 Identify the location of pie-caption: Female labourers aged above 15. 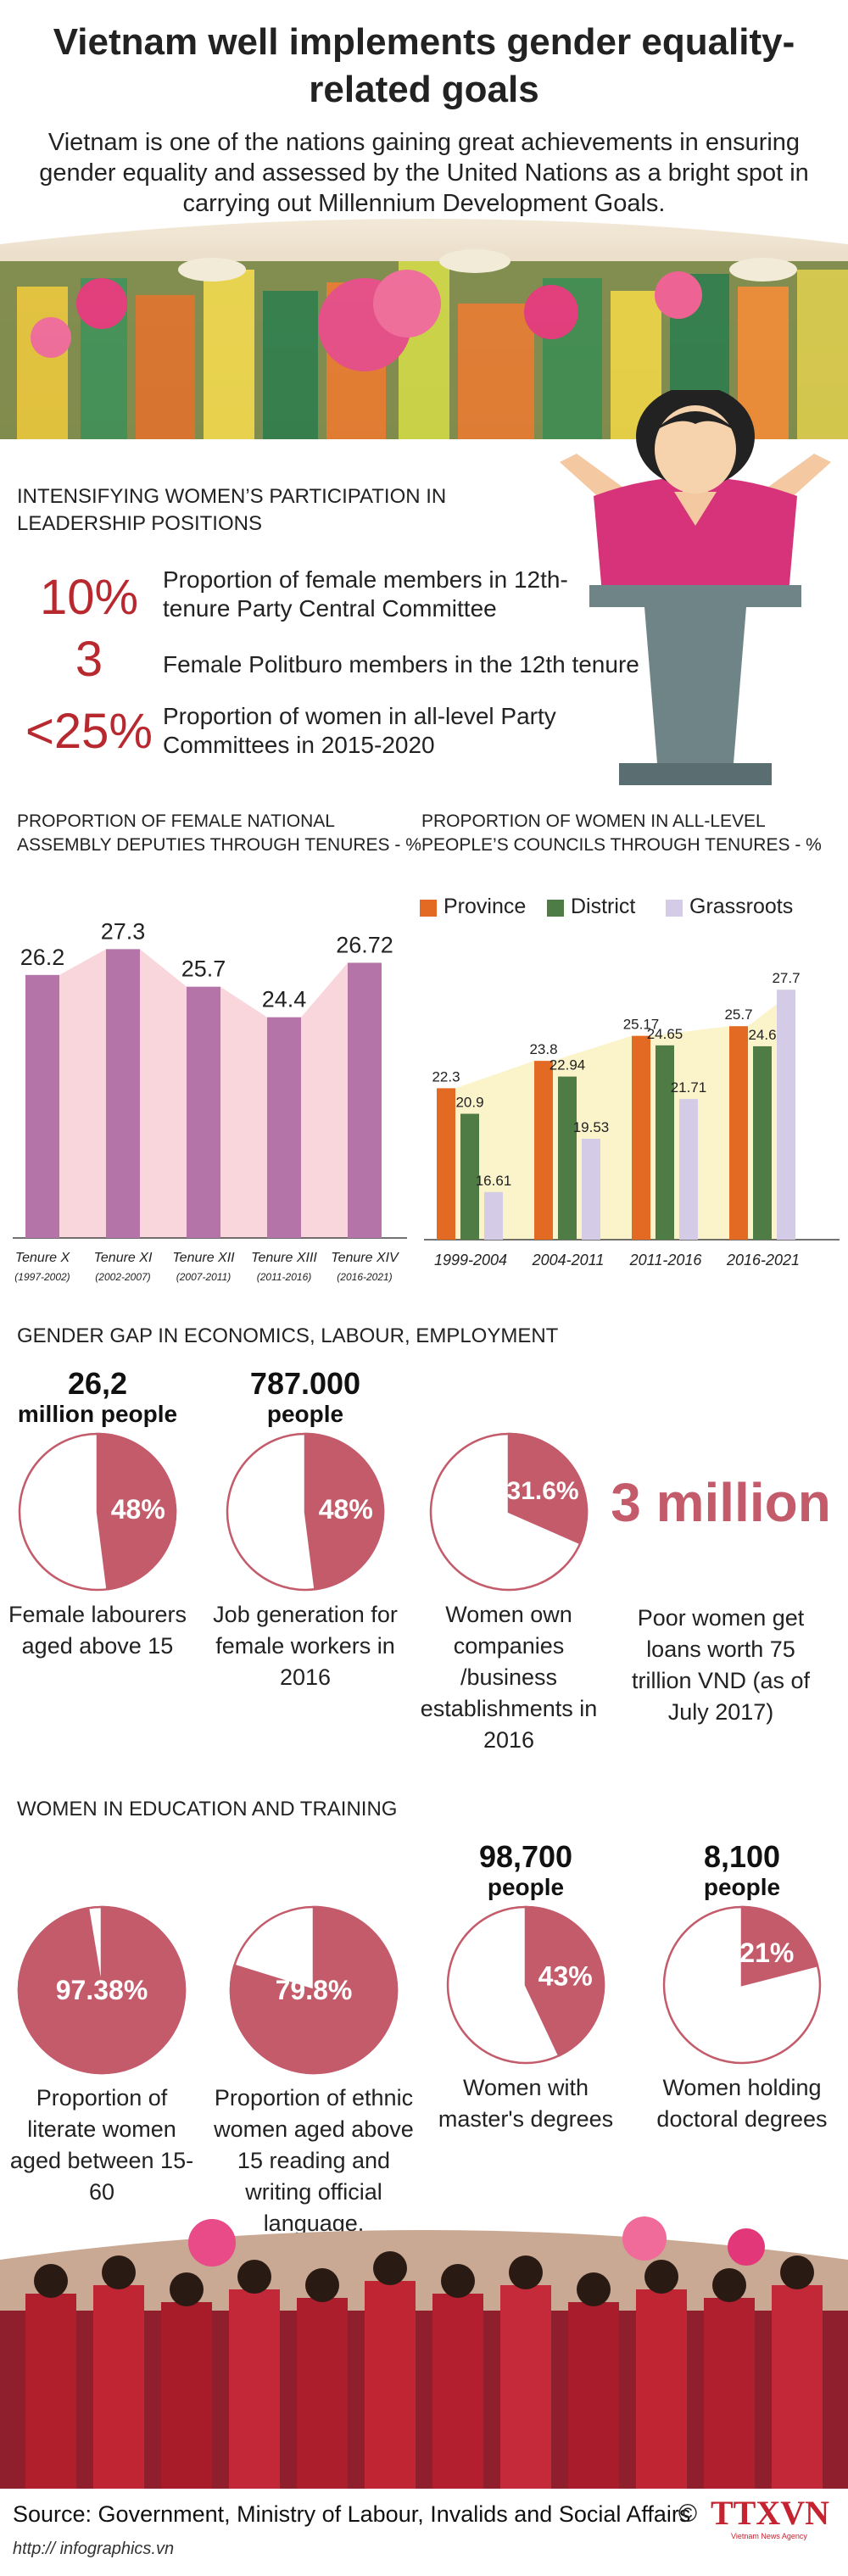
(97, 1630).